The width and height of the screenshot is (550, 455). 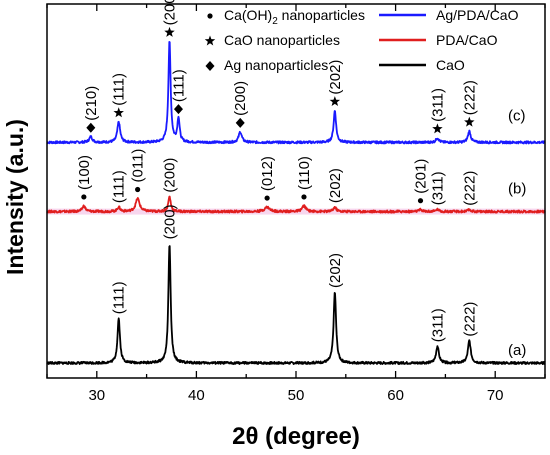 What do you see at coordinates (96, 395) in the screenshot?
I see `x-tick-label: 30` at bounding box center [96, 395].